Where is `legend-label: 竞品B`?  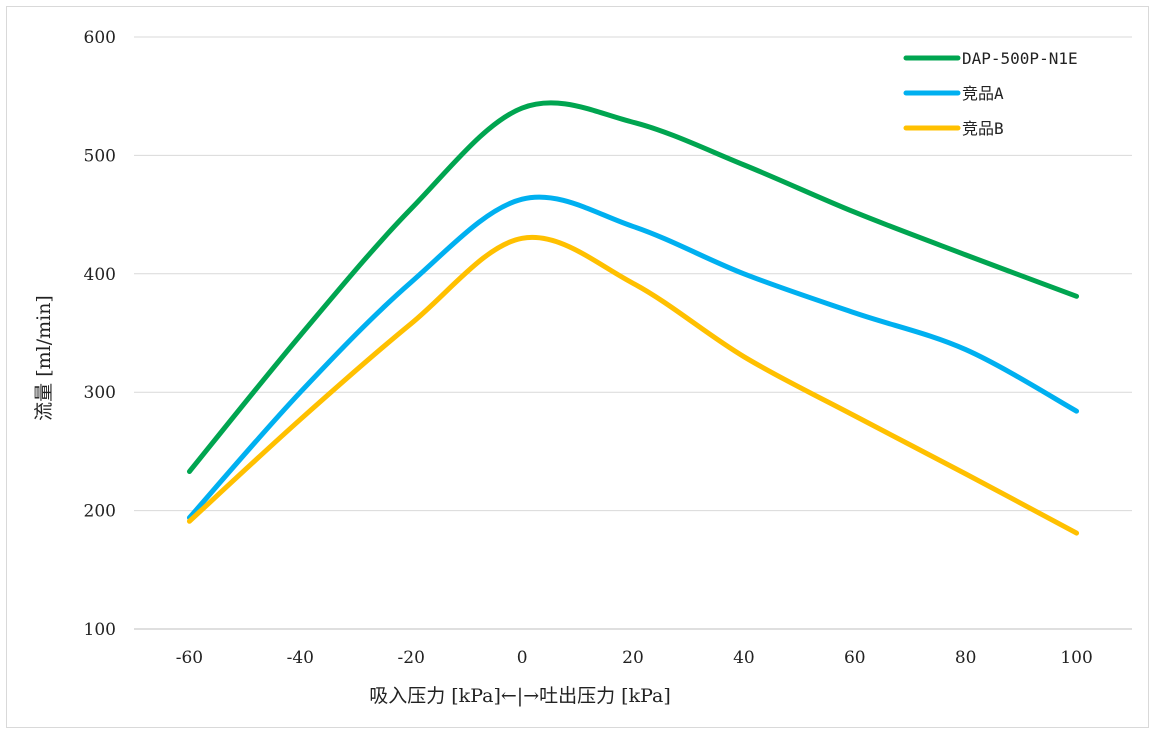
legend-label: 竞品B is located at coordinates (983, 128).